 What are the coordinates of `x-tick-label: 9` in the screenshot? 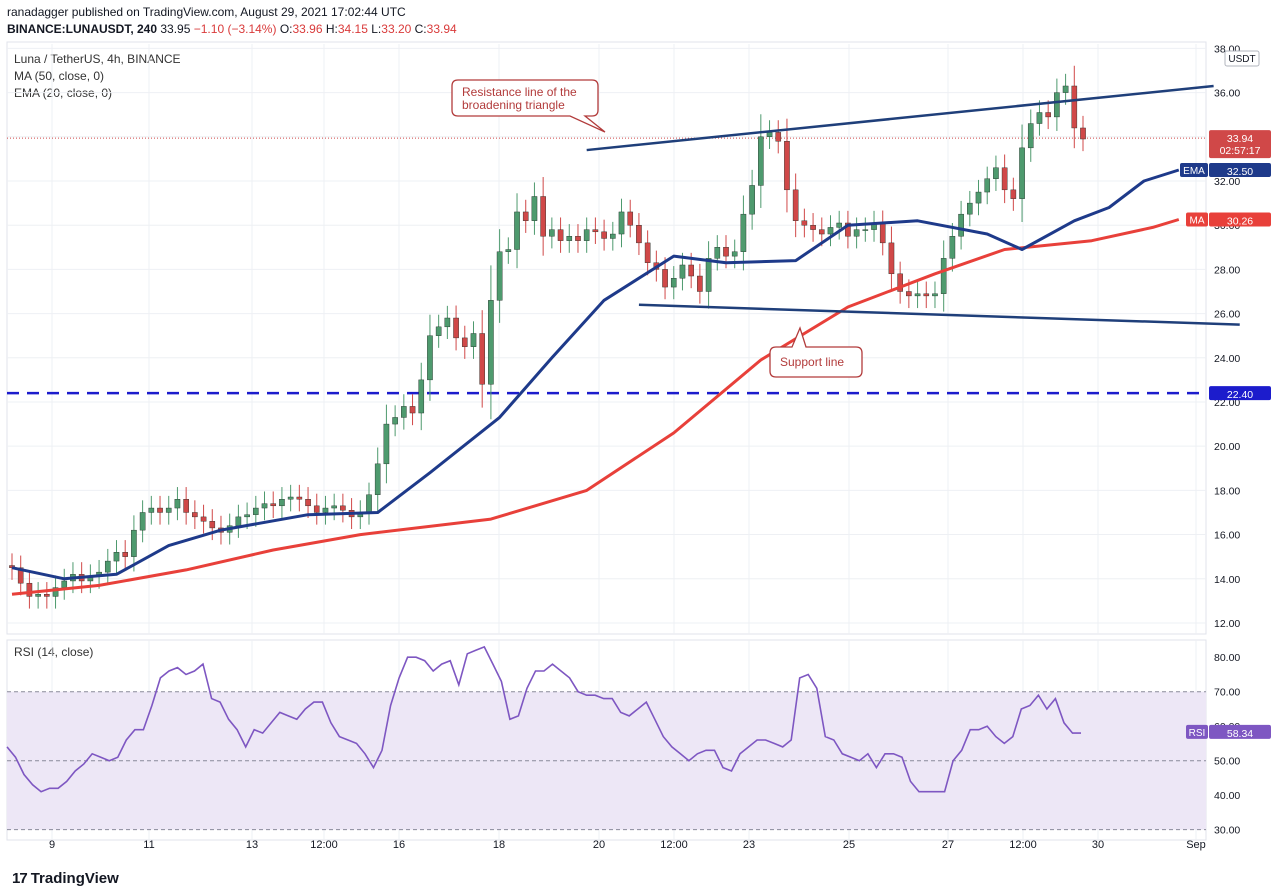 It's located at (52, 845).